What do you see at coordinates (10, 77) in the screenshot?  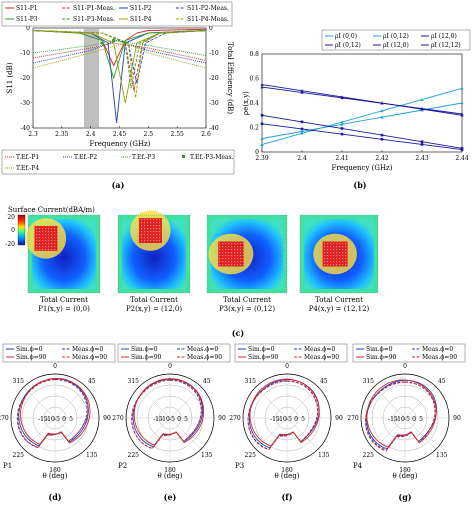 I see `chart-a-ylabel: S11 (dB)` at bounding box center [10, 77].